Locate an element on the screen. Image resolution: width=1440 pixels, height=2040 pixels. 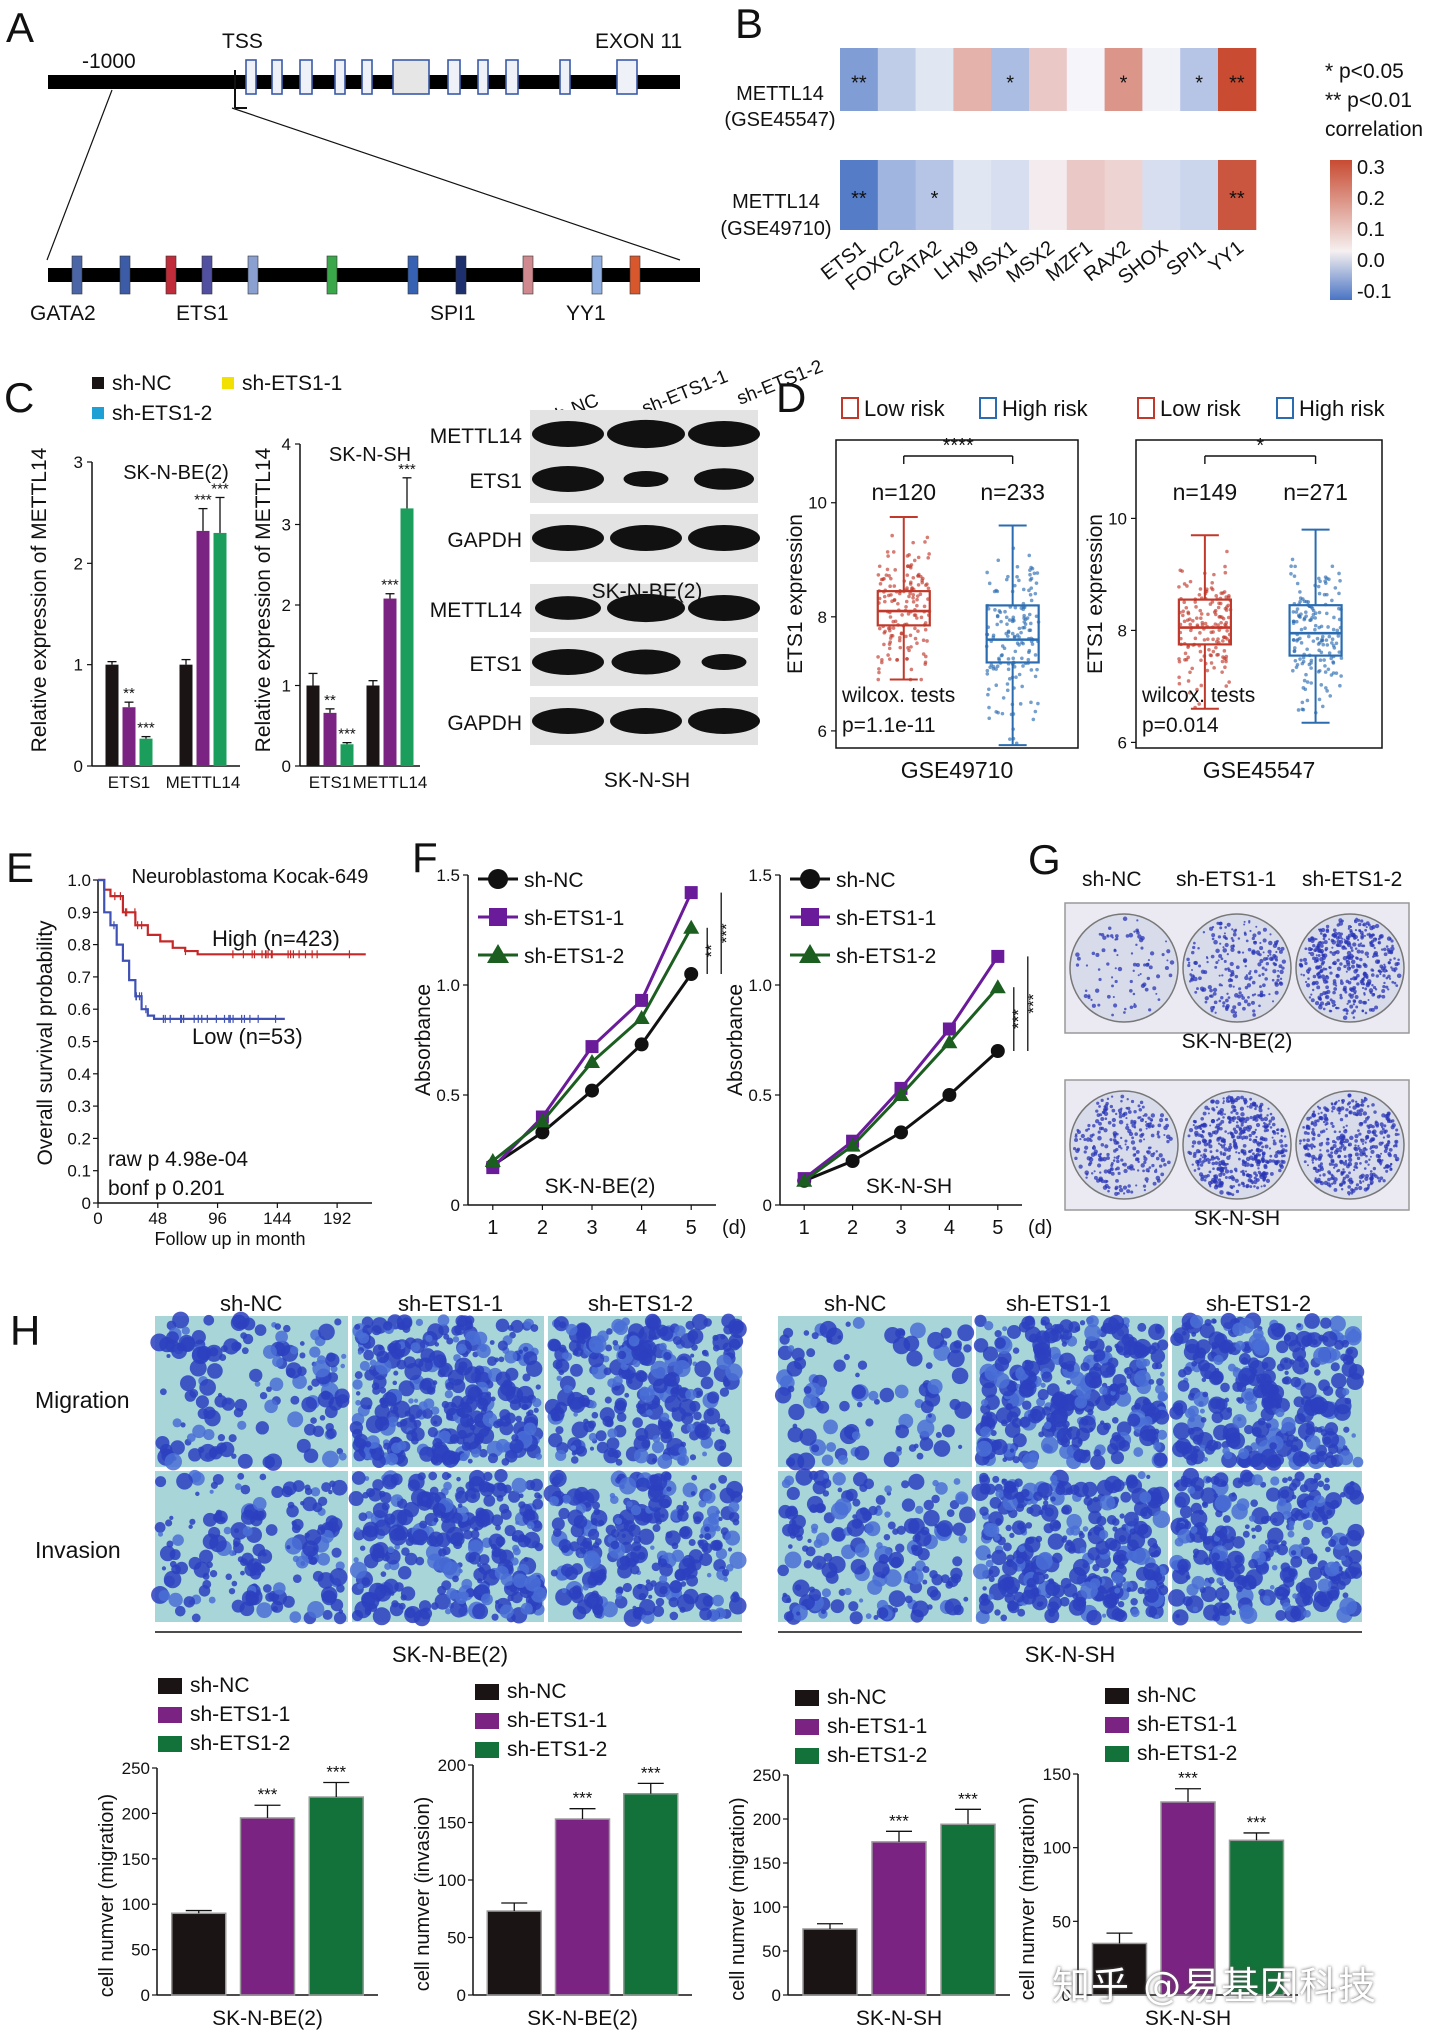
x-unit: (d) is located at coordinates (734, 1228).